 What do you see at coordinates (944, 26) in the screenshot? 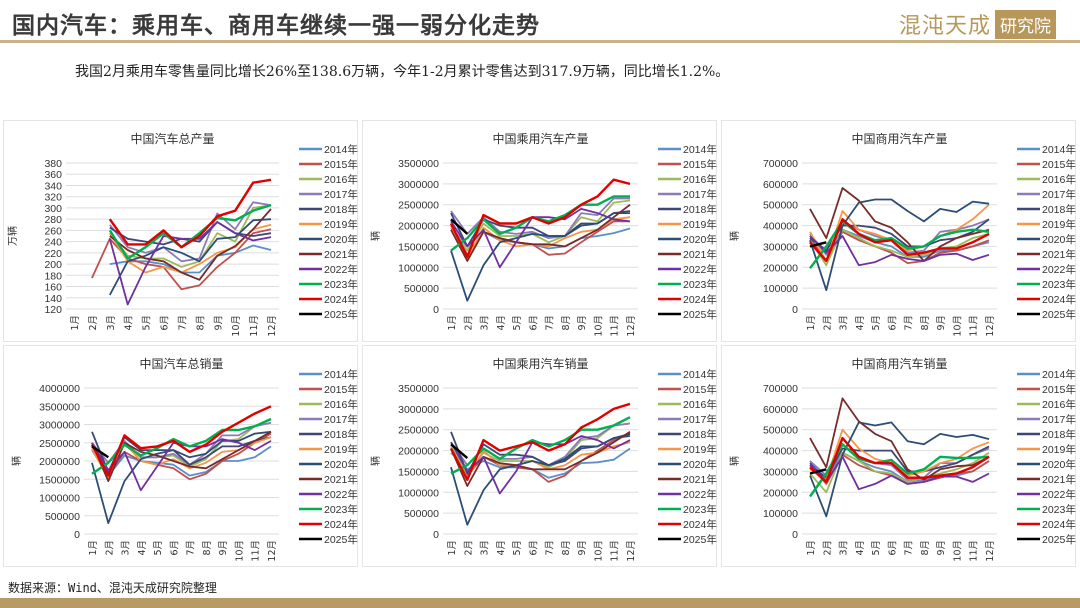
I see `logo-text: 混沌天成` at bounding box center [944, 26].